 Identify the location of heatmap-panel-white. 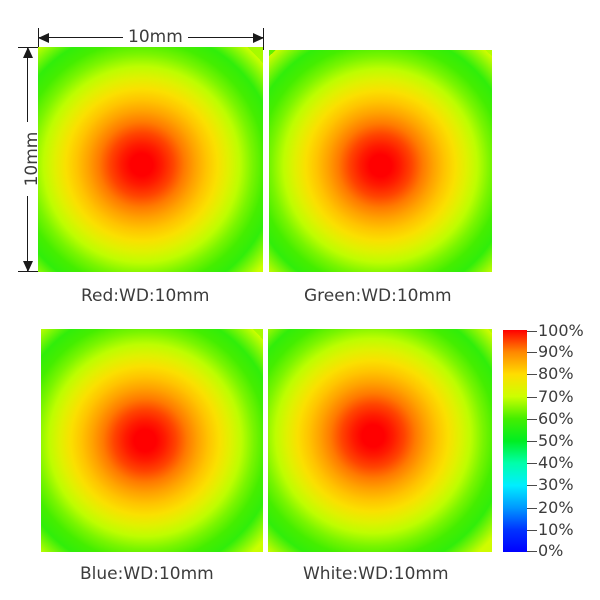
(380, 440).